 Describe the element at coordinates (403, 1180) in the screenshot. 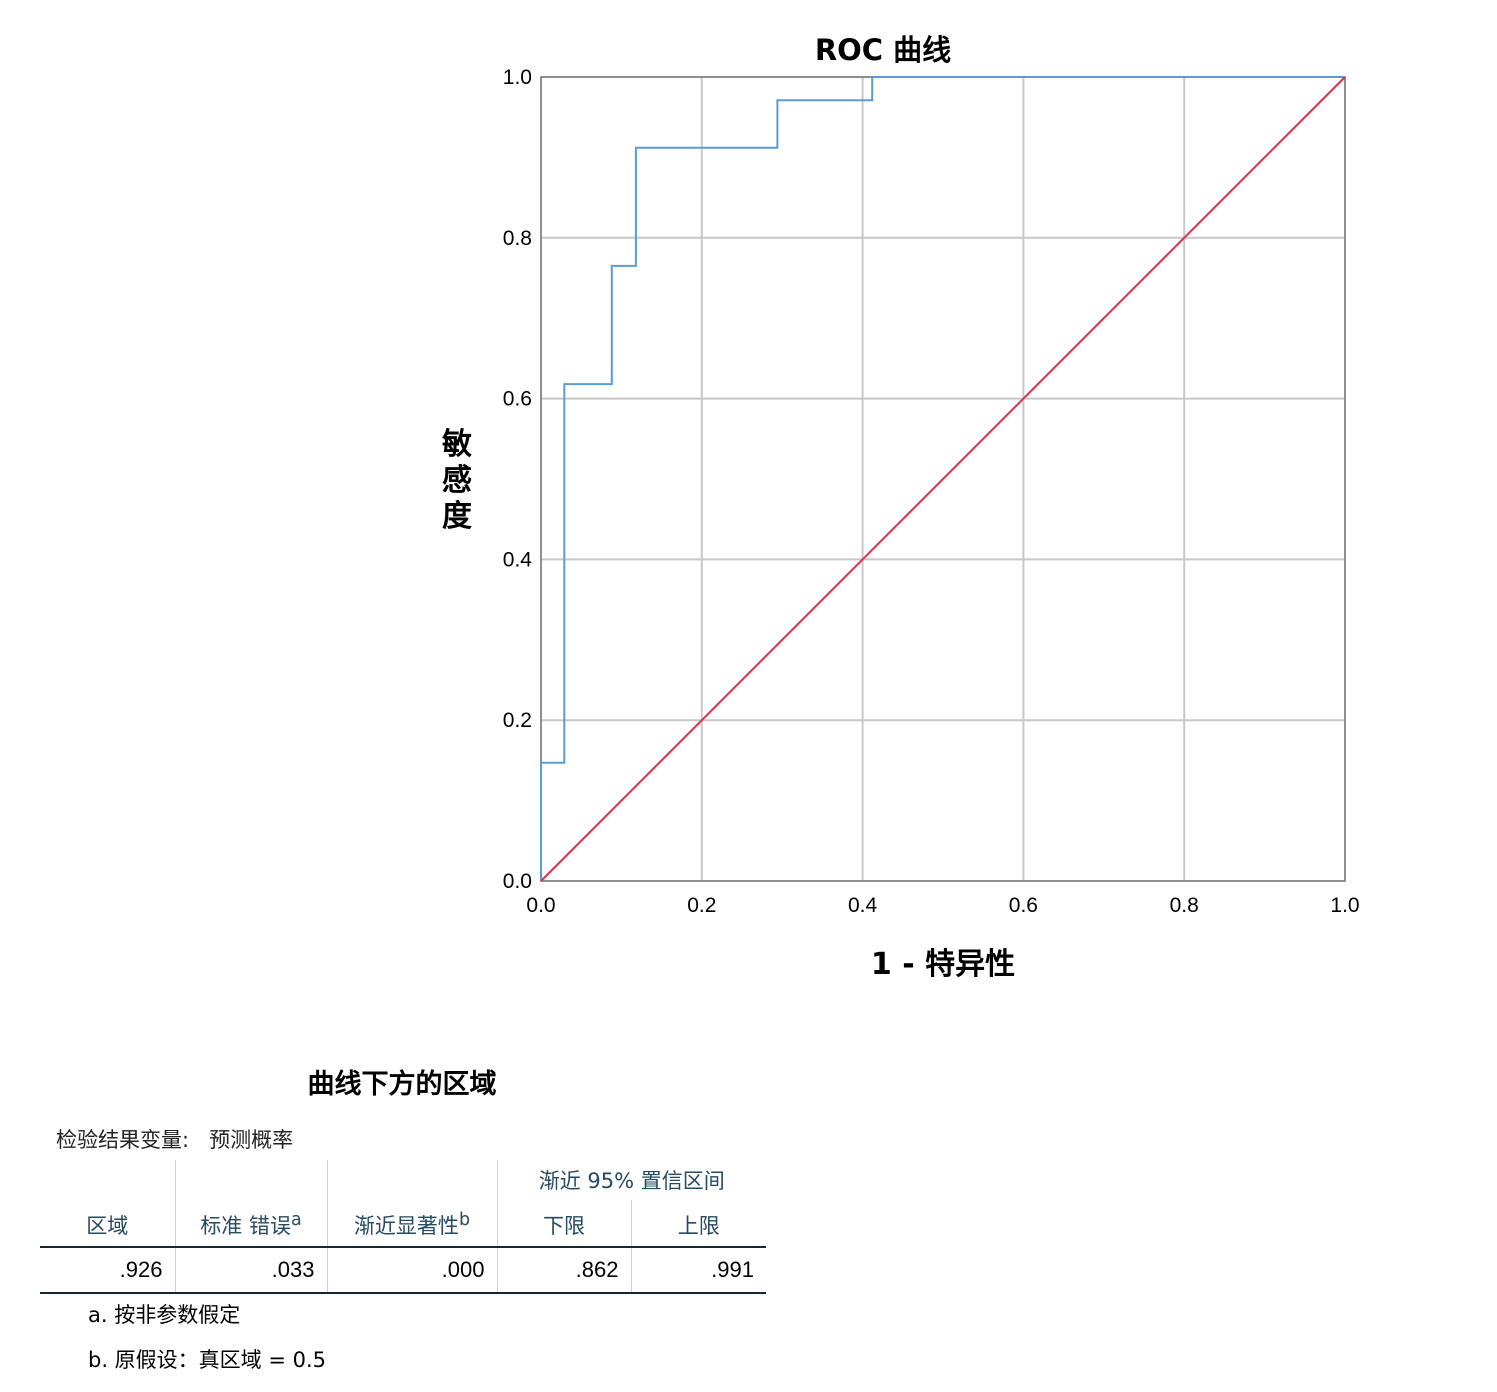

I see `table-header-row-1: 渐近 95% 置信区间` at that location.